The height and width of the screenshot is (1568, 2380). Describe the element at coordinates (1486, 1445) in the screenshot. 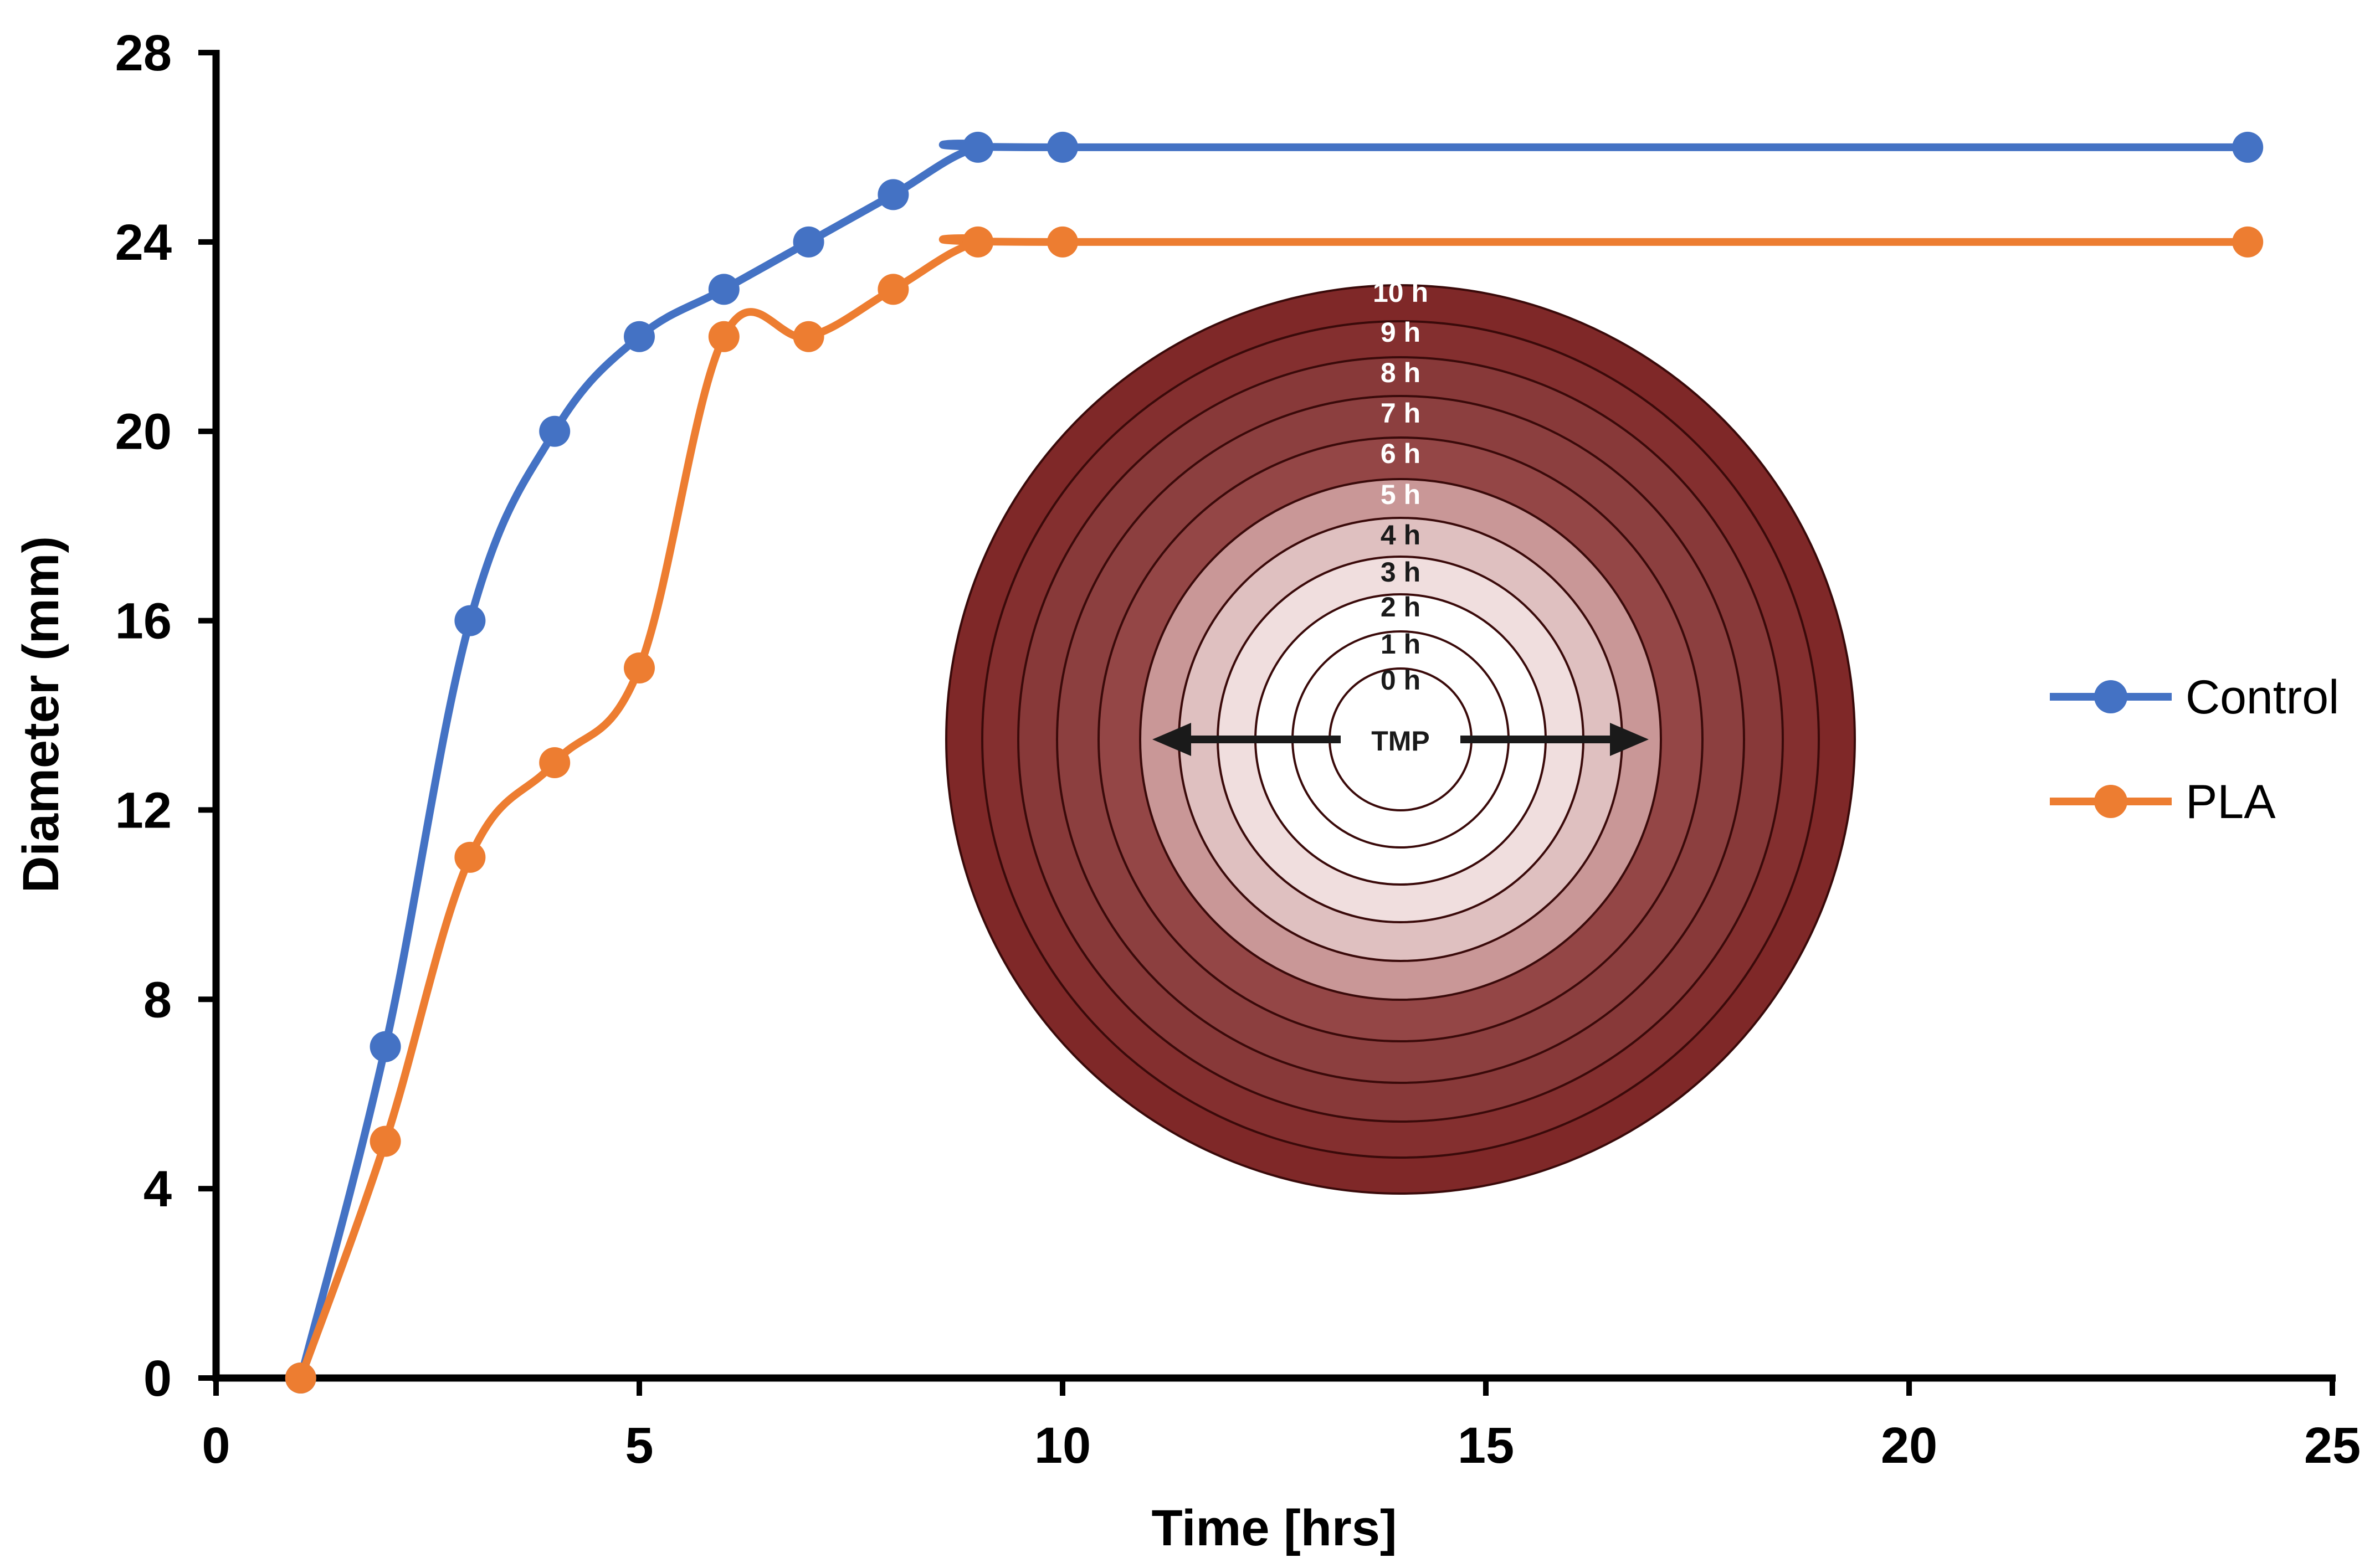

I see `x-tick-label: 15` at that location.